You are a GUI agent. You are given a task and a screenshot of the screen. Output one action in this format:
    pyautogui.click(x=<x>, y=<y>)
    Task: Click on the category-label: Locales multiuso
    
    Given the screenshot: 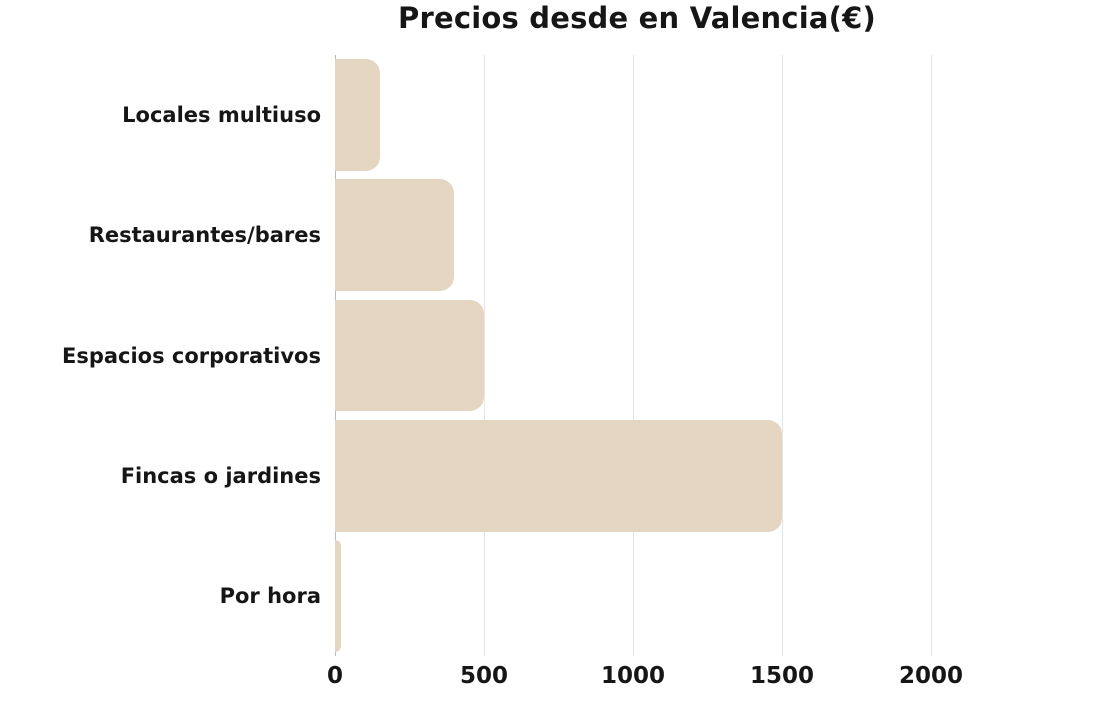 What is the action you would take?
    pyautogui.click(x=221, y=115)
    